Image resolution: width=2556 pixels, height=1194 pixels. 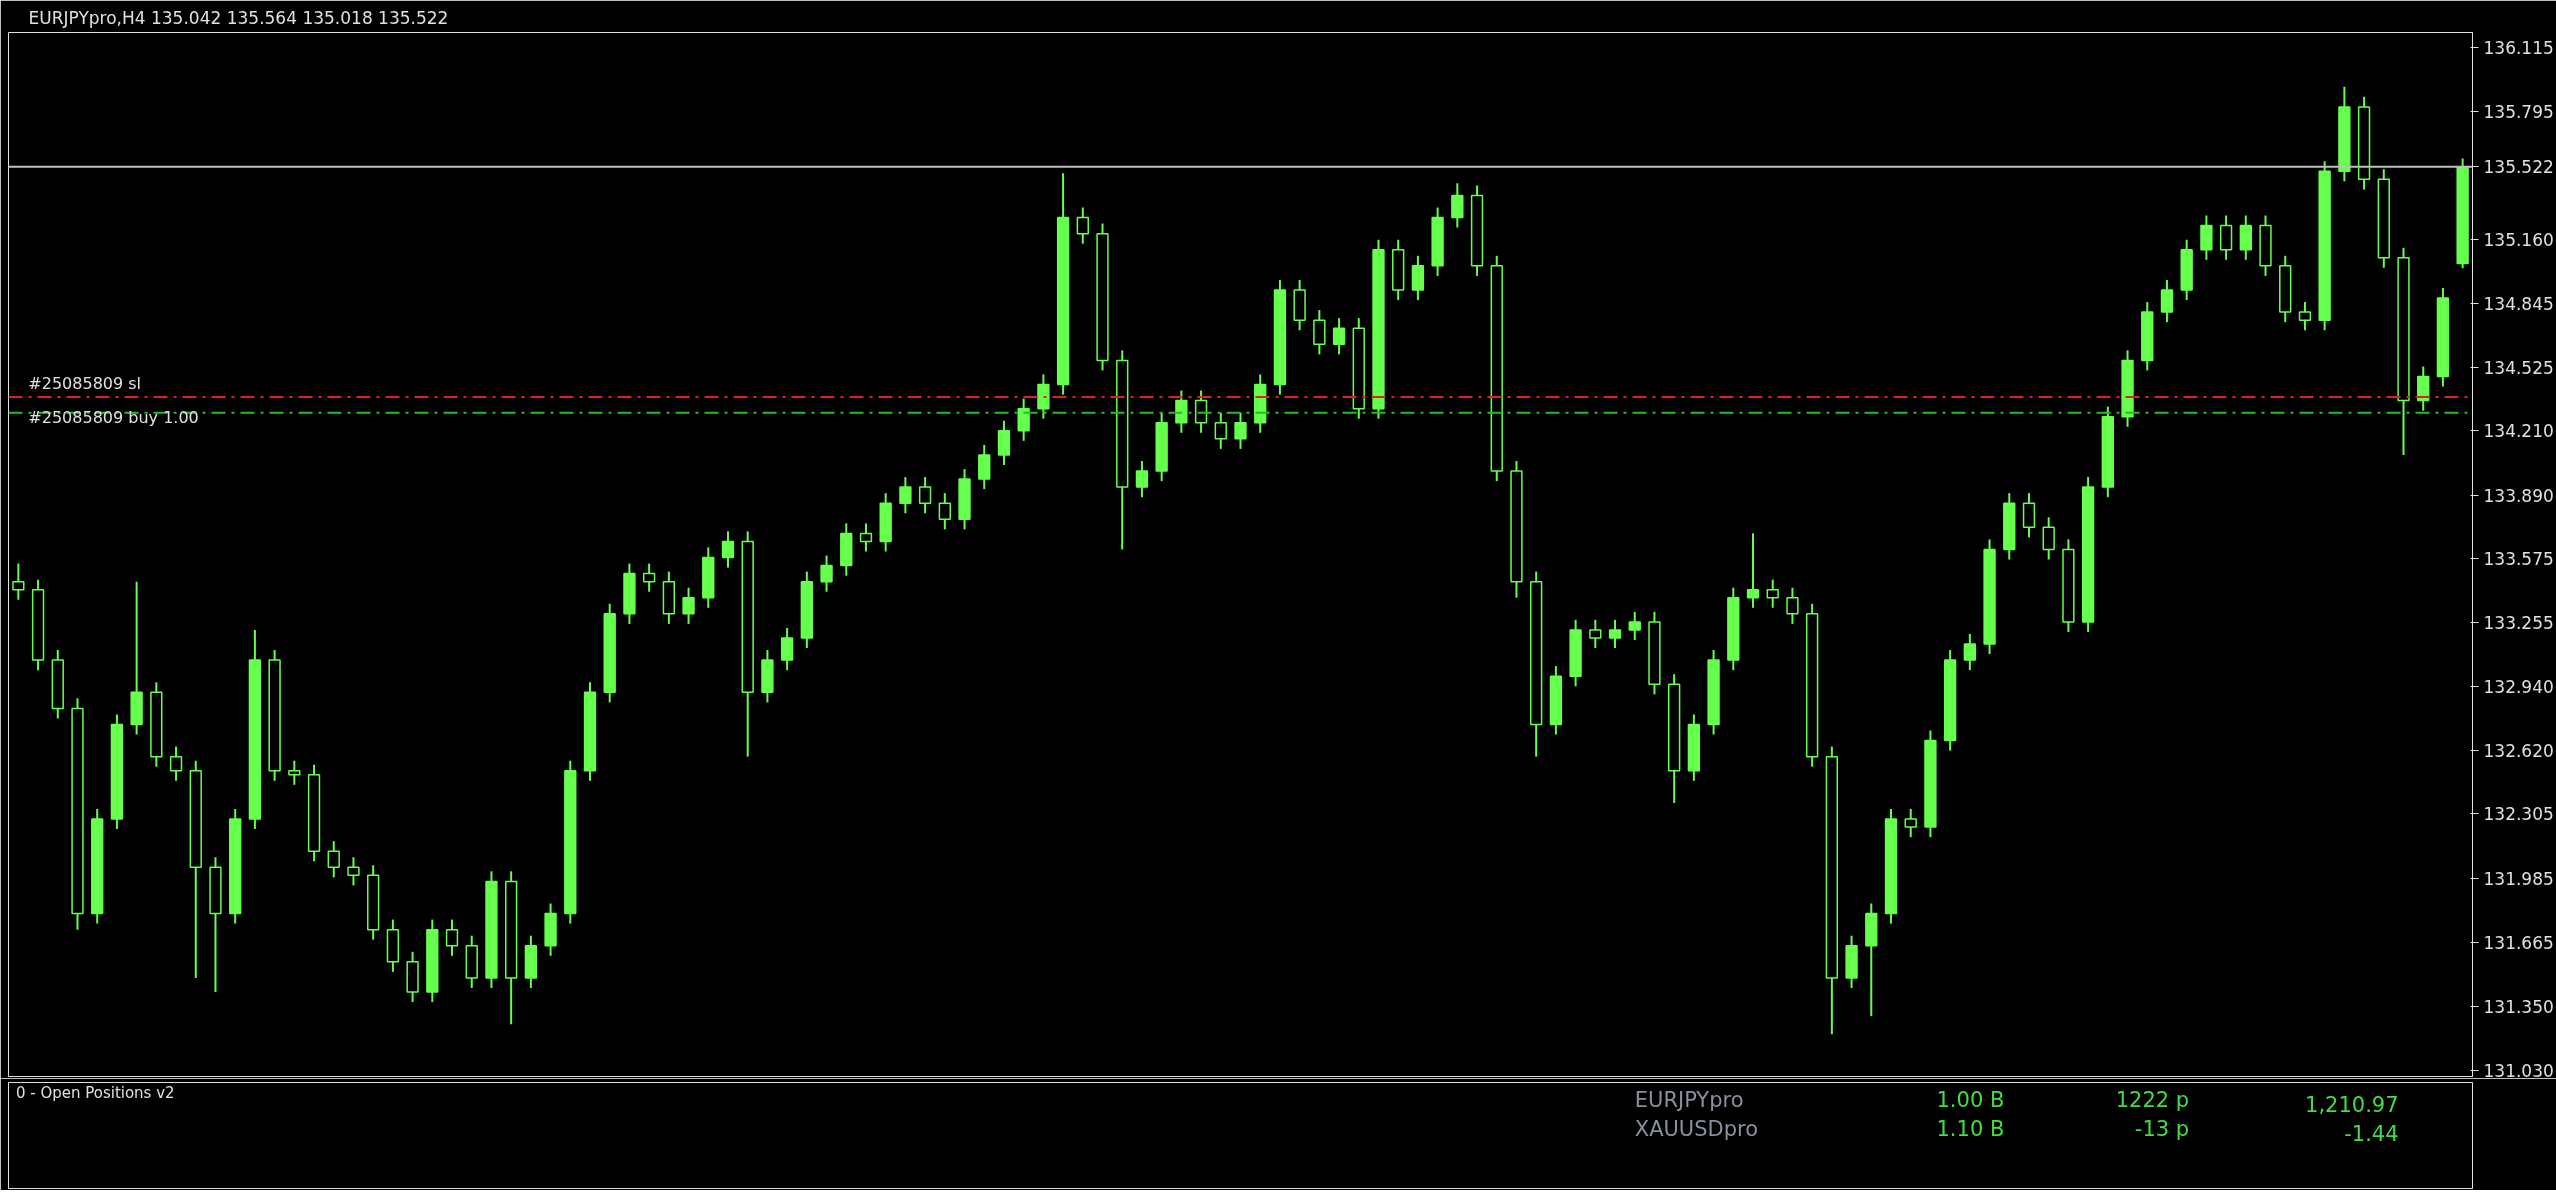 What do you see at coordinates (2518, 1006) in the screenshot?
I see `y-tick-label: 131.350` at bounding box center [2518, 1006].